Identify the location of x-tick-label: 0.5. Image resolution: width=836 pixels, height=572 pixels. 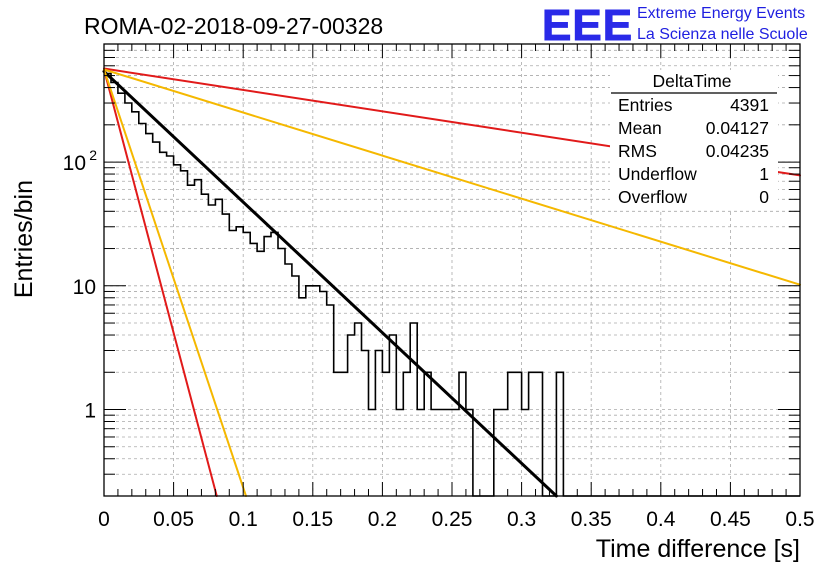
(799, 519).